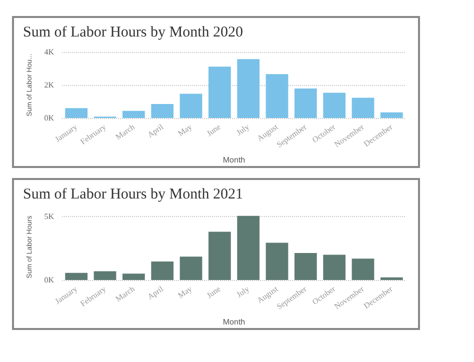  I want to click on y-tick-label: 4K, so click(49, 52).